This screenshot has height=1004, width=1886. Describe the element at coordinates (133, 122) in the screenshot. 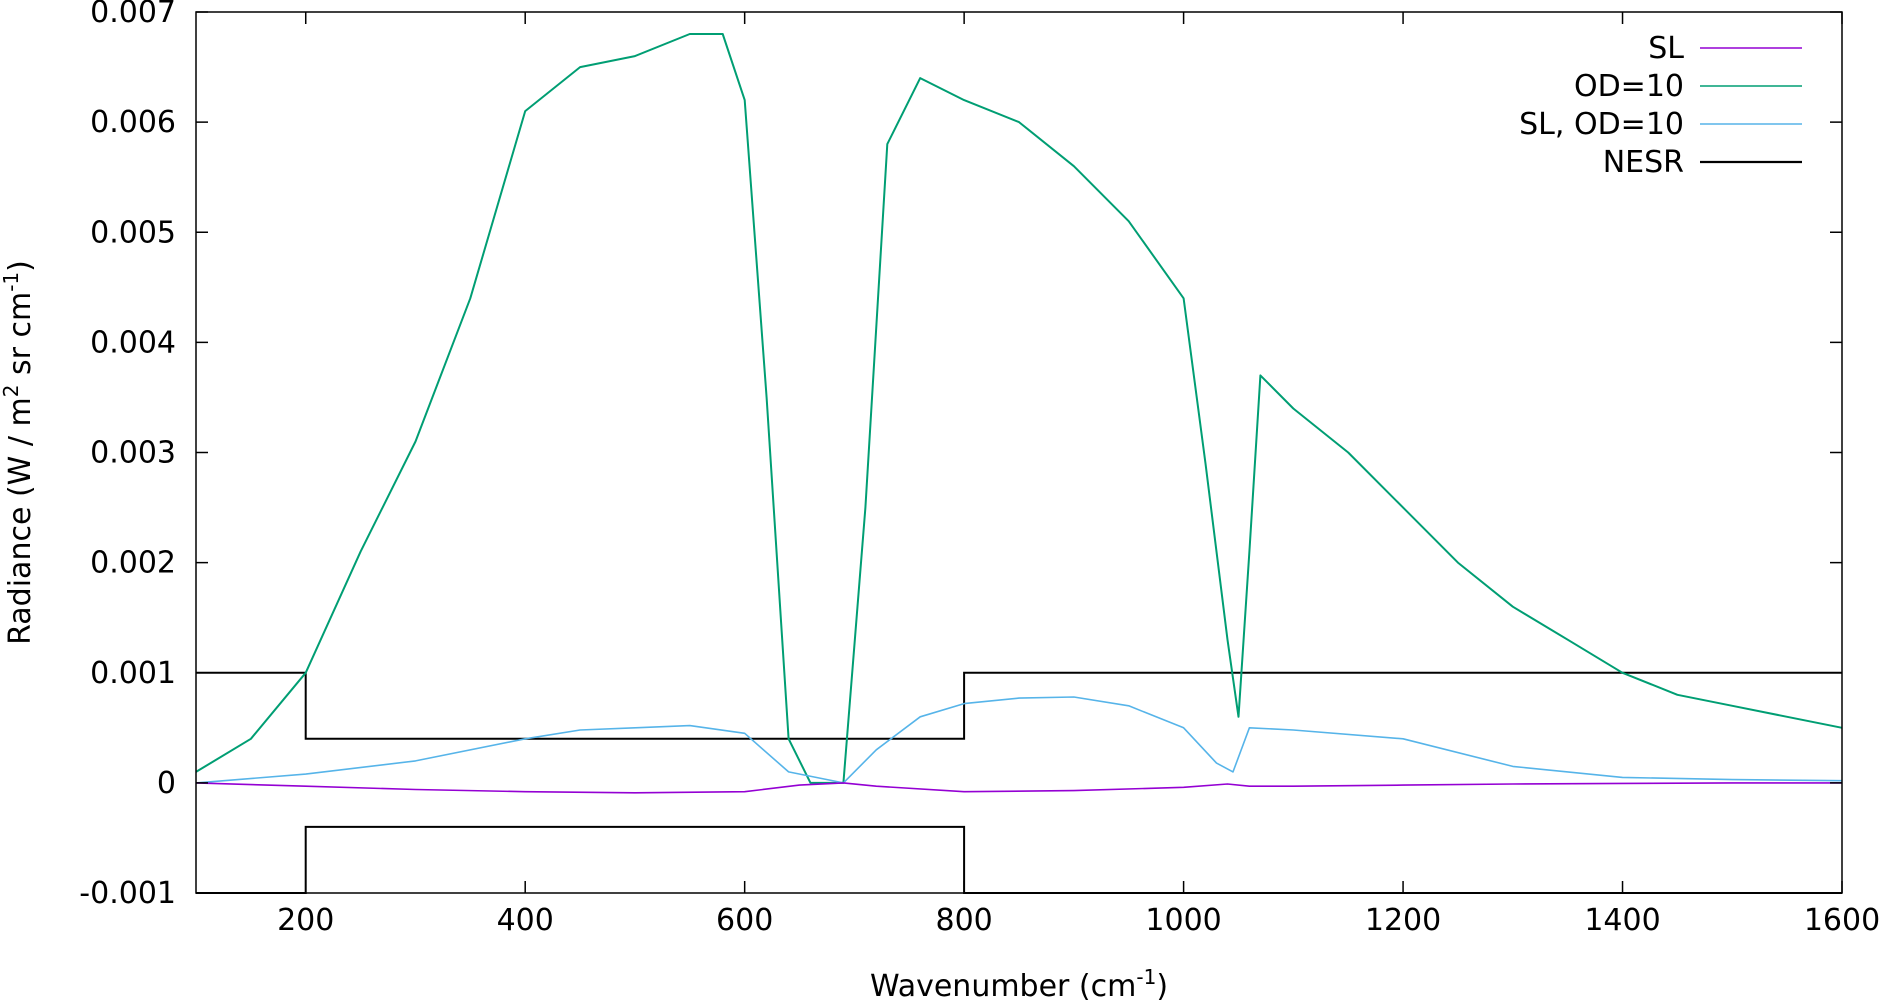

I see `y-tick-label-7: 0.006` at that location.